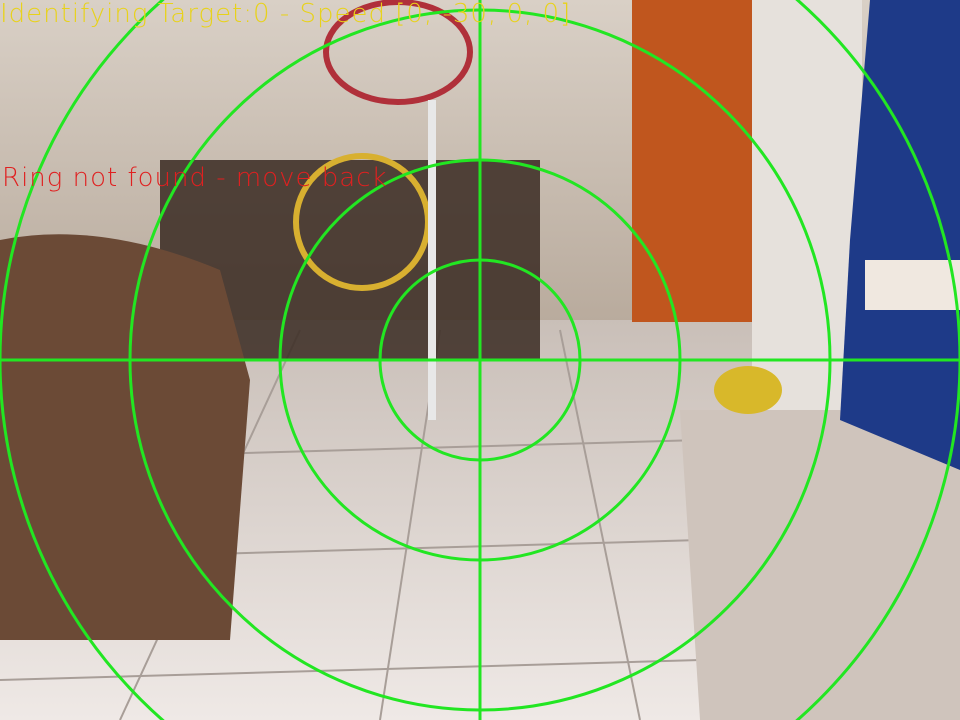 The width and height of the screenshot is (960, 720). I want to click on sofa, so click(125, 437).